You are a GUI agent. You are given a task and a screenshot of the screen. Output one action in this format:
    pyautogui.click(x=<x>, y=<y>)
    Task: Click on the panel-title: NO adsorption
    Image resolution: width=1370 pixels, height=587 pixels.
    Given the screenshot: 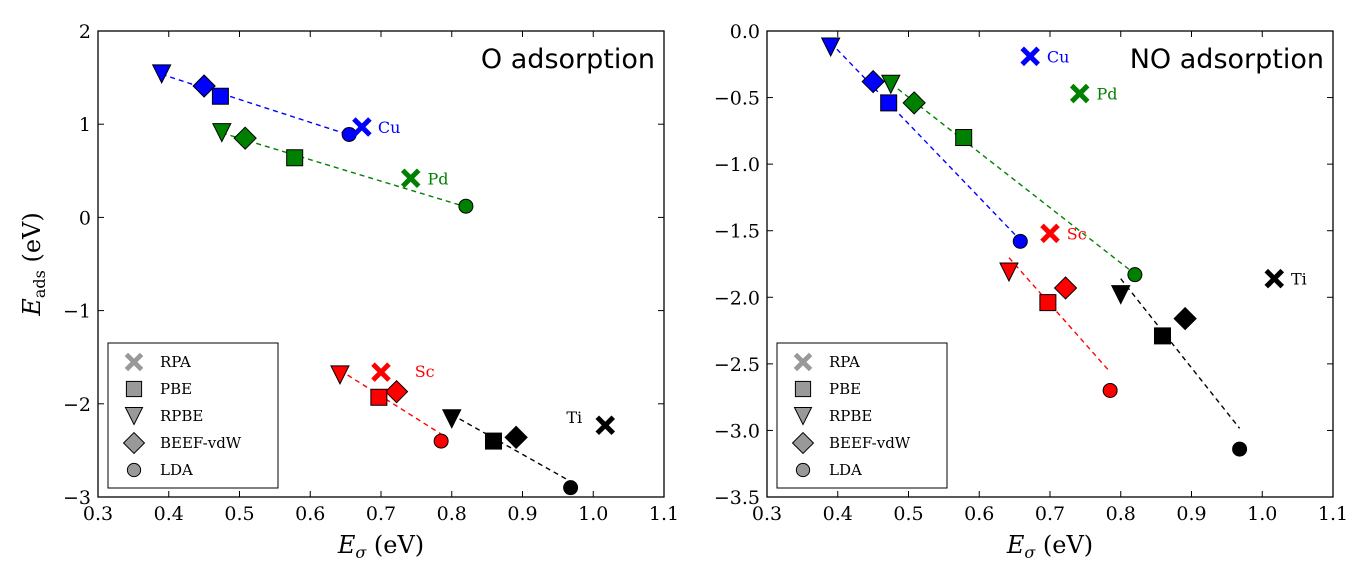 What is the action you would take?
    pyautogui.click(x=1227, y=59)
    